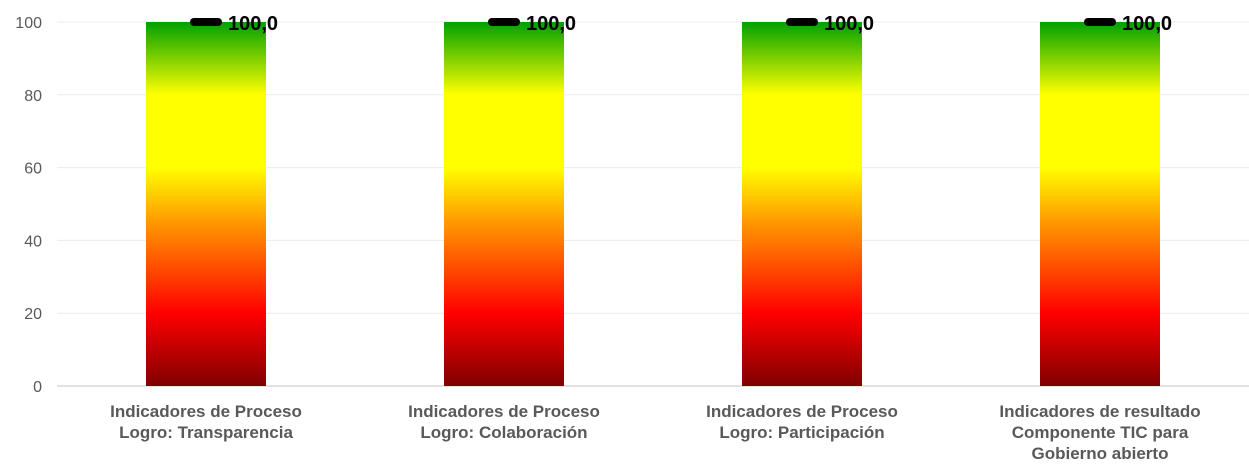  Describe the element at coordinates (28, 23) in the screenshot. I see `y-tick-label: 100` at that location.